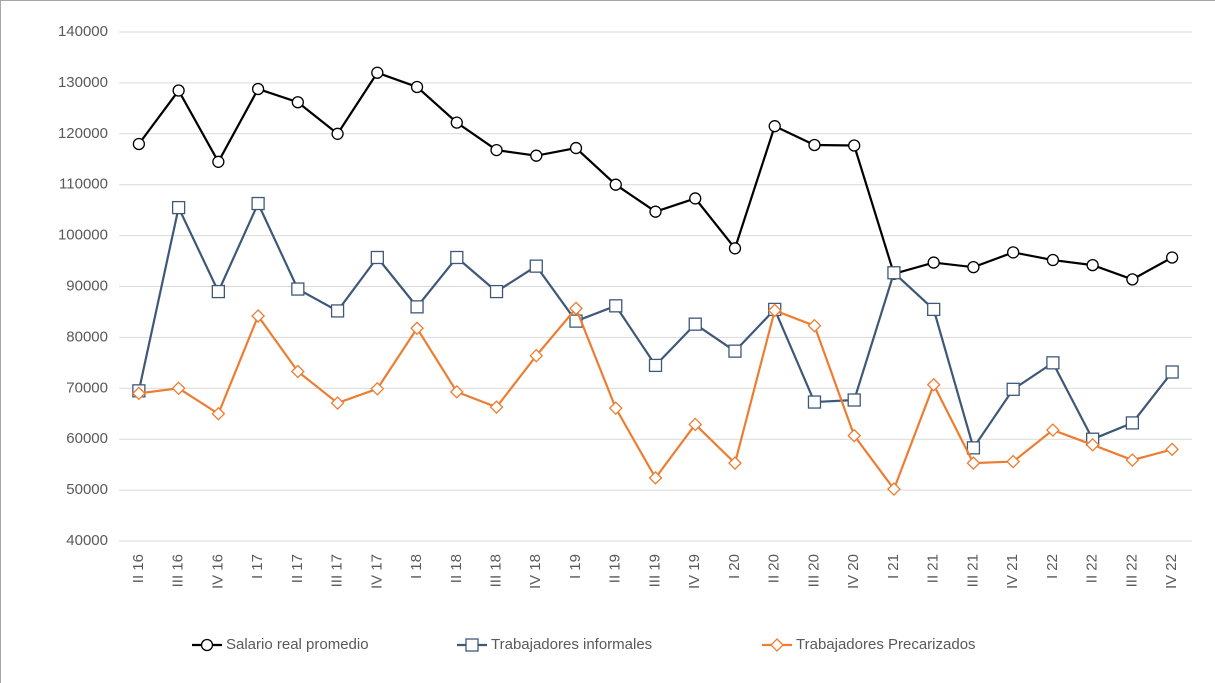 Image resolution: width=1215 pixels, height=683 pixels. What do you see at coordinates (972, 570) in the screenshot?
I see `x-tick-label: III 21` at bounding box center [972, 570].